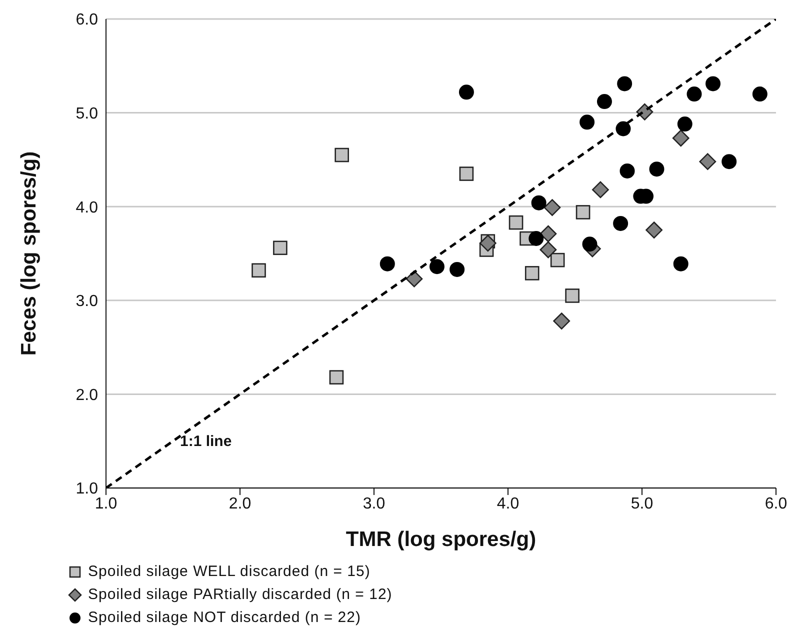 The width and height of the screenshot is (805, 642). Describe the element at coordinates (642, 503) in the screenshot. I see `x-tick-label: 5.0` at that location.